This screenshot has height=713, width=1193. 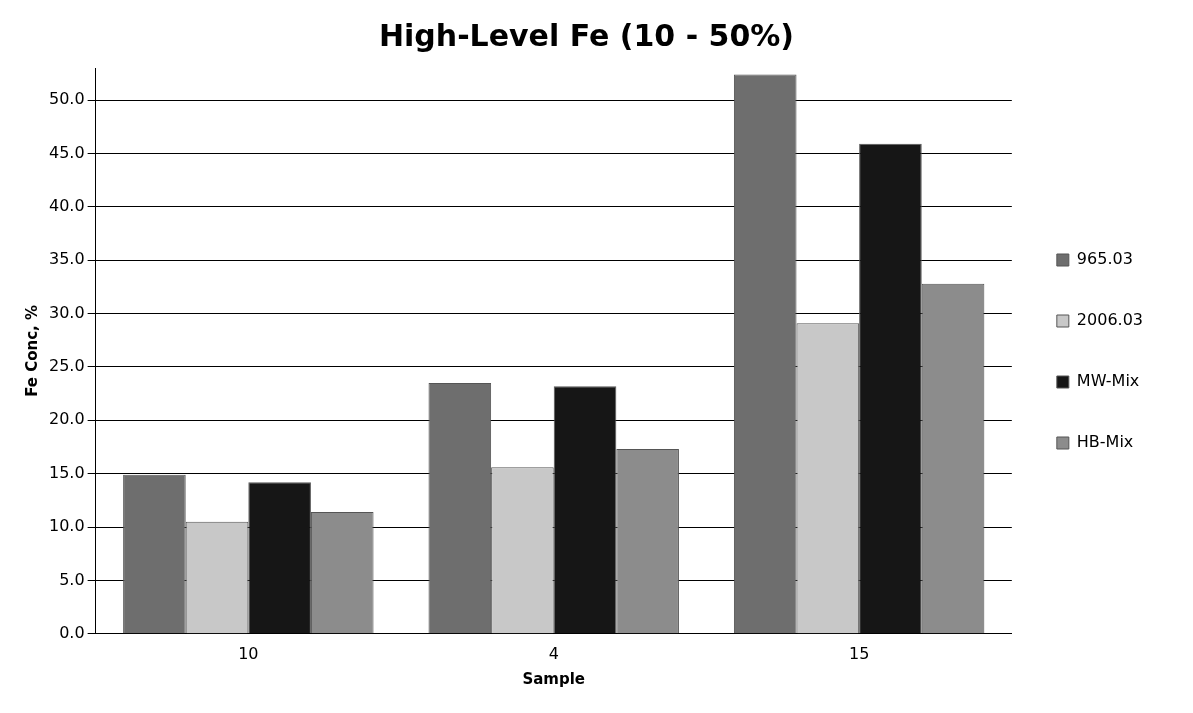 What do you see at coordinates (67, 259) in the screenshot?
I see `y-tick-label: 35.0` at bounding box center [67, 259].